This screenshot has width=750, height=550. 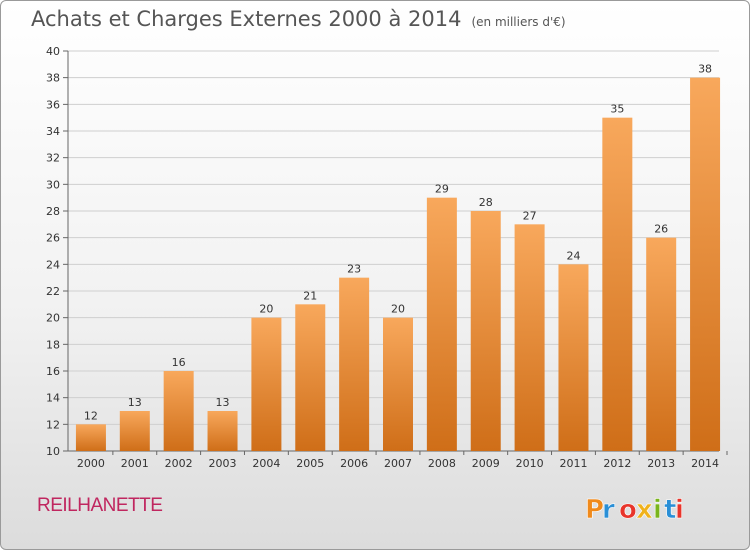 I want to click on y-tick-label: 32, so click(x=53, y=158).